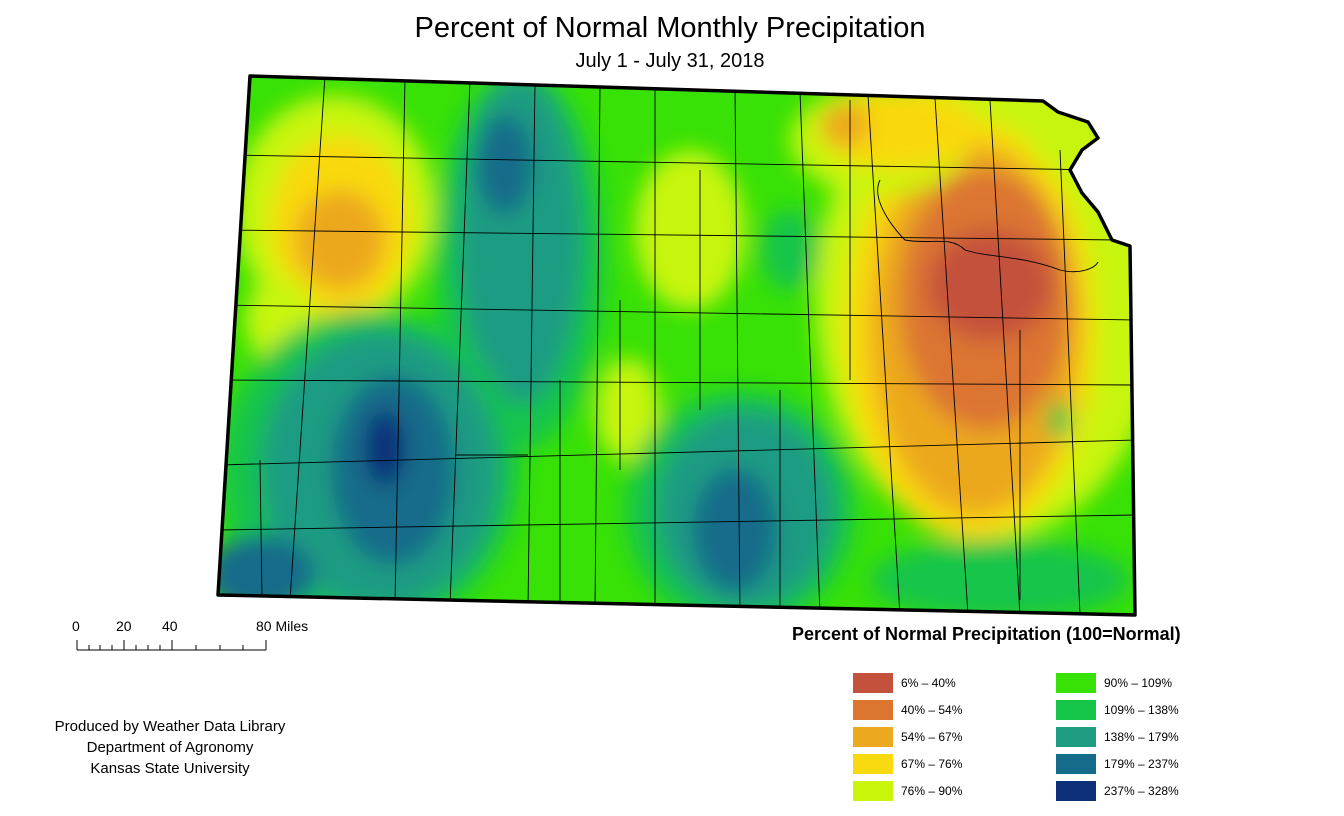 The width and height of the screenshot is (1344, 816). I want to click on credit-line: Department of Agronomy, so click(170, 747).